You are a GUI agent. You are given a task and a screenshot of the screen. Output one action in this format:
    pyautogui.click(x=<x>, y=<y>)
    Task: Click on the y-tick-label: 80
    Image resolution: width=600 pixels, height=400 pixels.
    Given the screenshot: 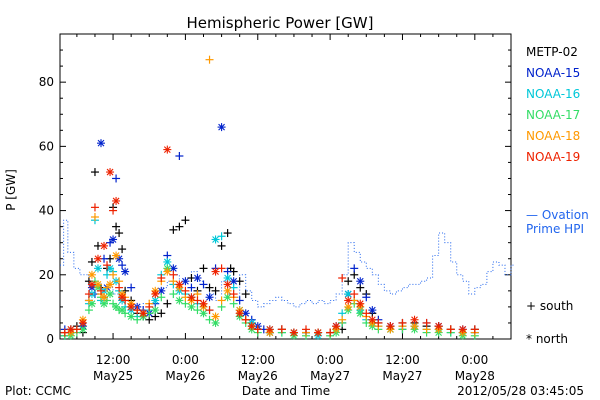 What is the action you would take?
    pyautogui.click(x=46, y=82)
    